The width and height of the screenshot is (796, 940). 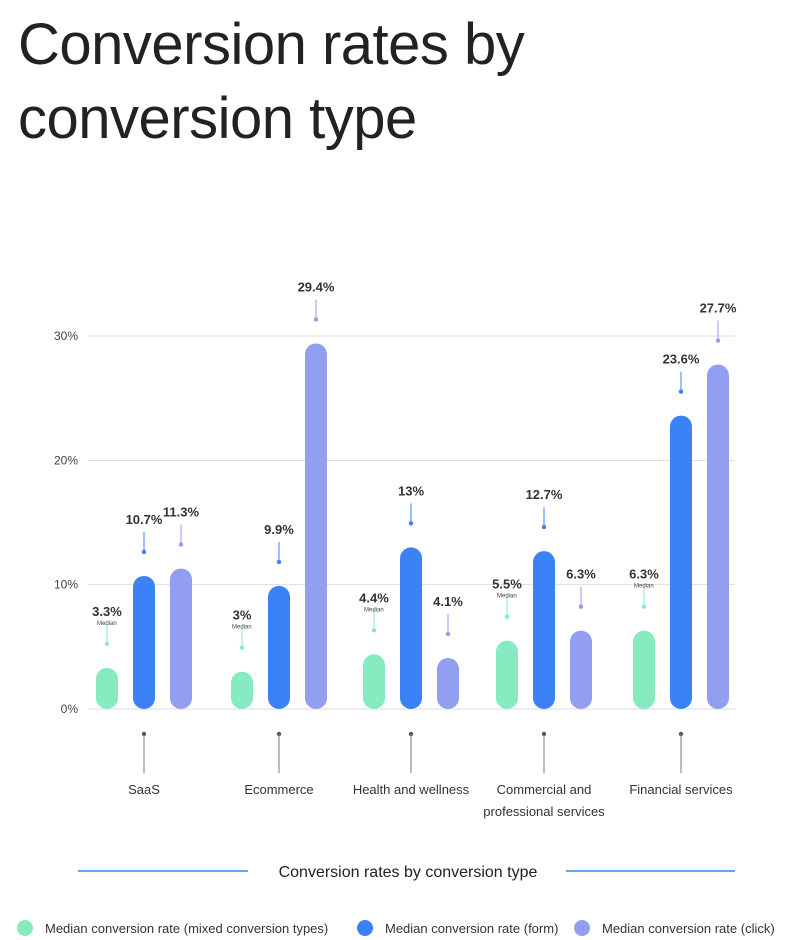 I want to click on value-label: 13%, so click(x=411, y=490).